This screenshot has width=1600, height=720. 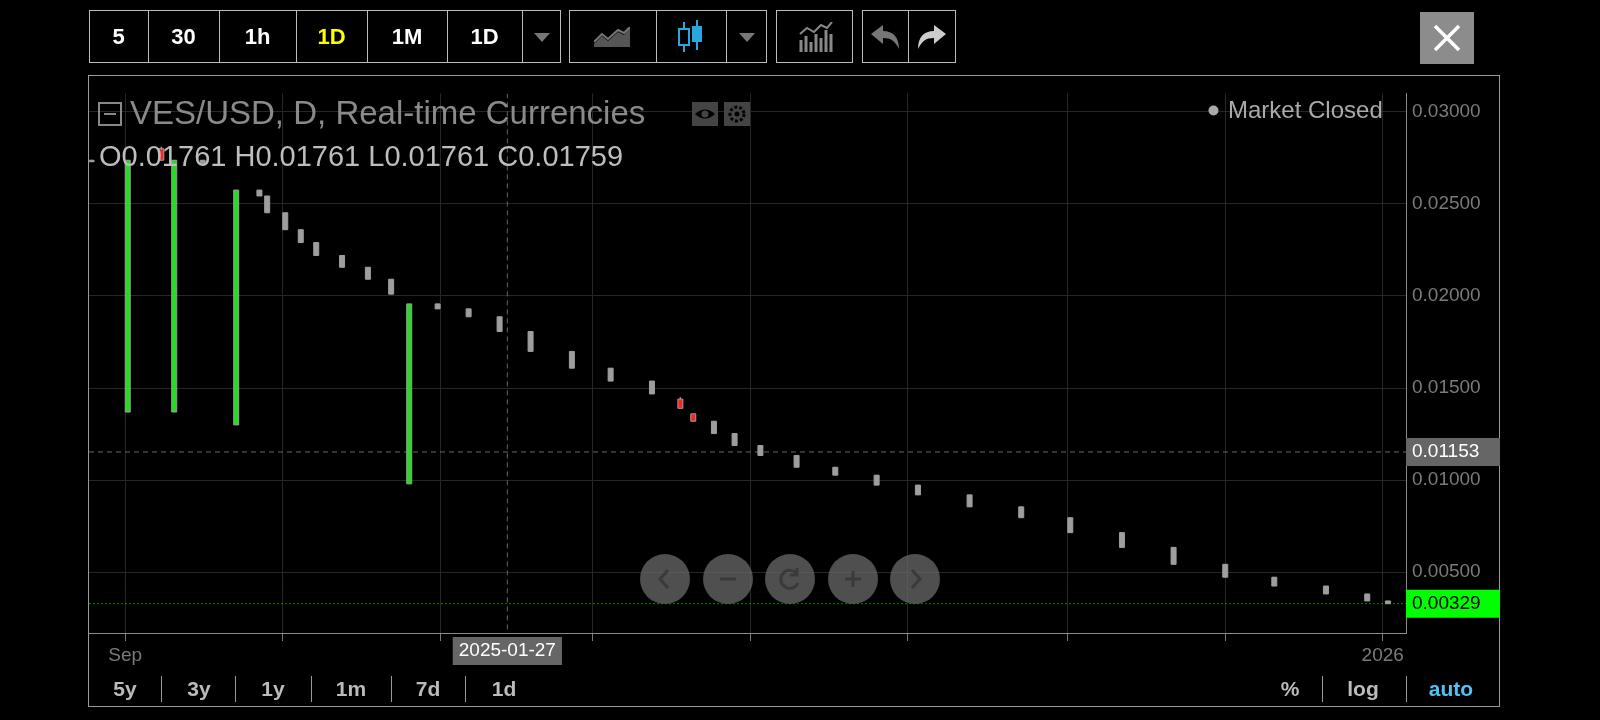 I want to click on text: 3y, so click(x=199, y=689).